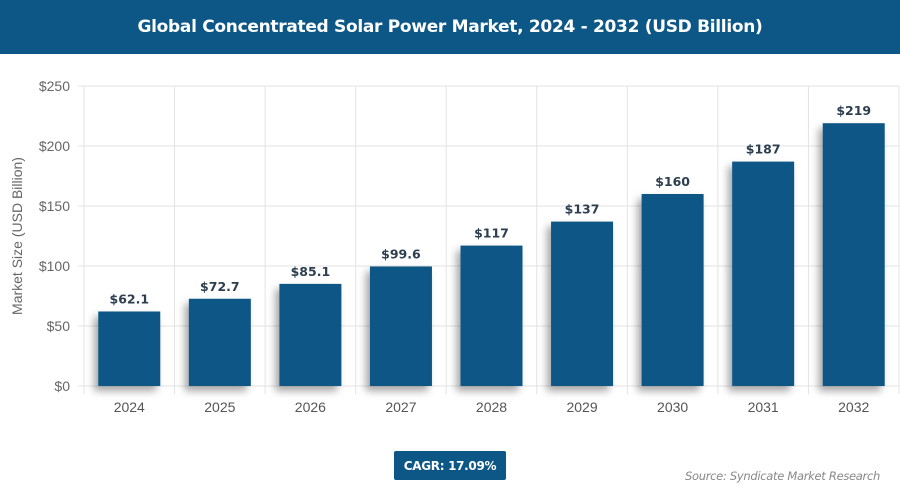 Image resolution: width=900 pixels, height=500 pixels. Describe the element at coordinates (853, 407) in the screenshot. I see `x-tick-label: 2032` at that location.